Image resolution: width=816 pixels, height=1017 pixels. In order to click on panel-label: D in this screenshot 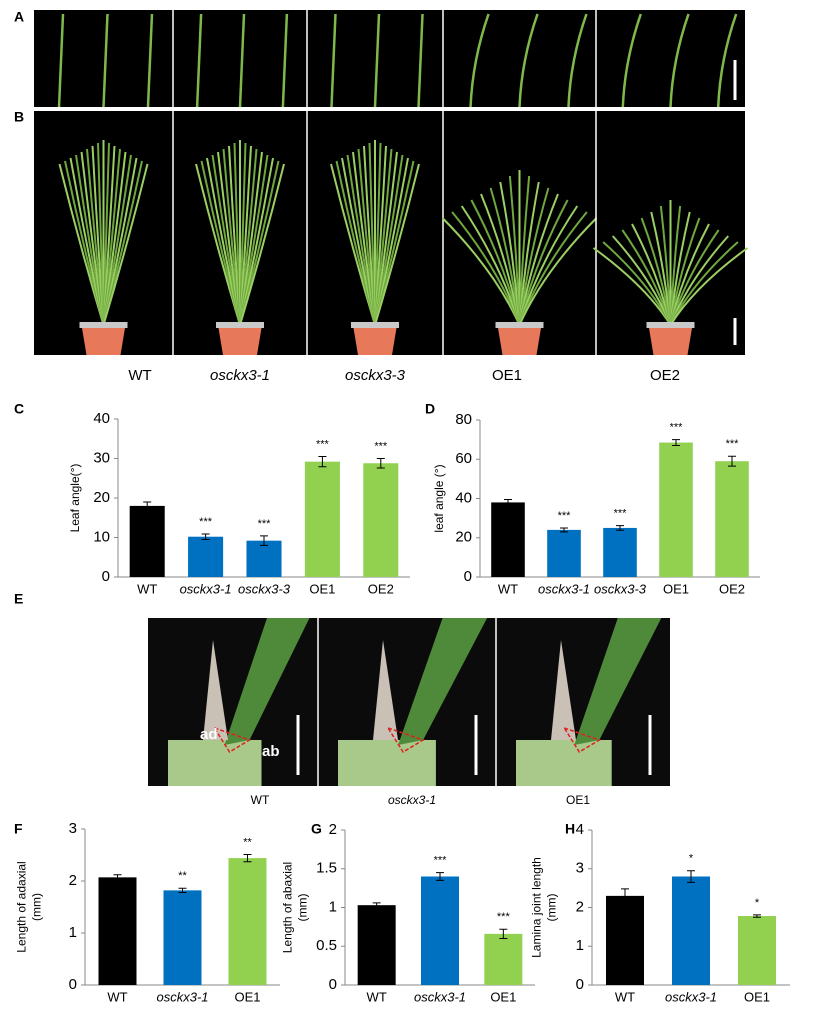, I will do `click(430, 409)`.